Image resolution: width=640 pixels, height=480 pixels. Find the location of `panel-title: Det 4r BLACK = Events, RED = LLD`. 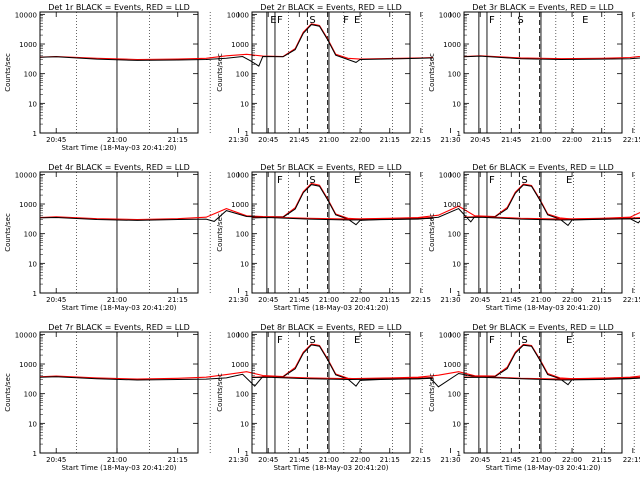

panel-title: Det 4r BLACK = Events, RED = LLD is located at coordinates (119, 167).